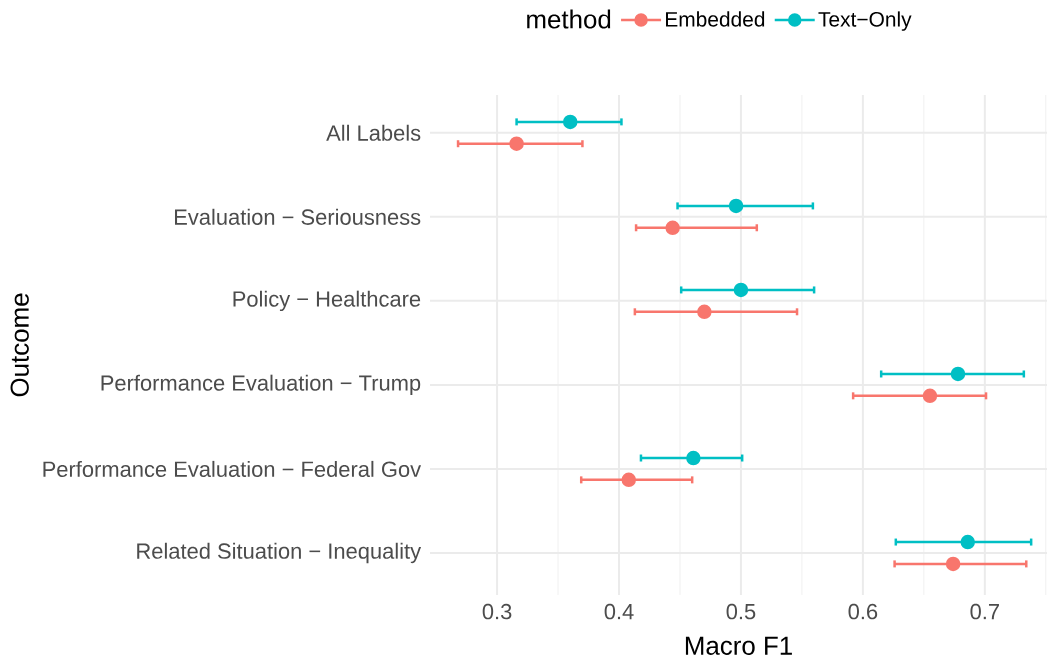  What do you see at coordinates (984, 611) in the screenshot?
I see `x-tick-label: 0.7` at bounding box center [984, 611].